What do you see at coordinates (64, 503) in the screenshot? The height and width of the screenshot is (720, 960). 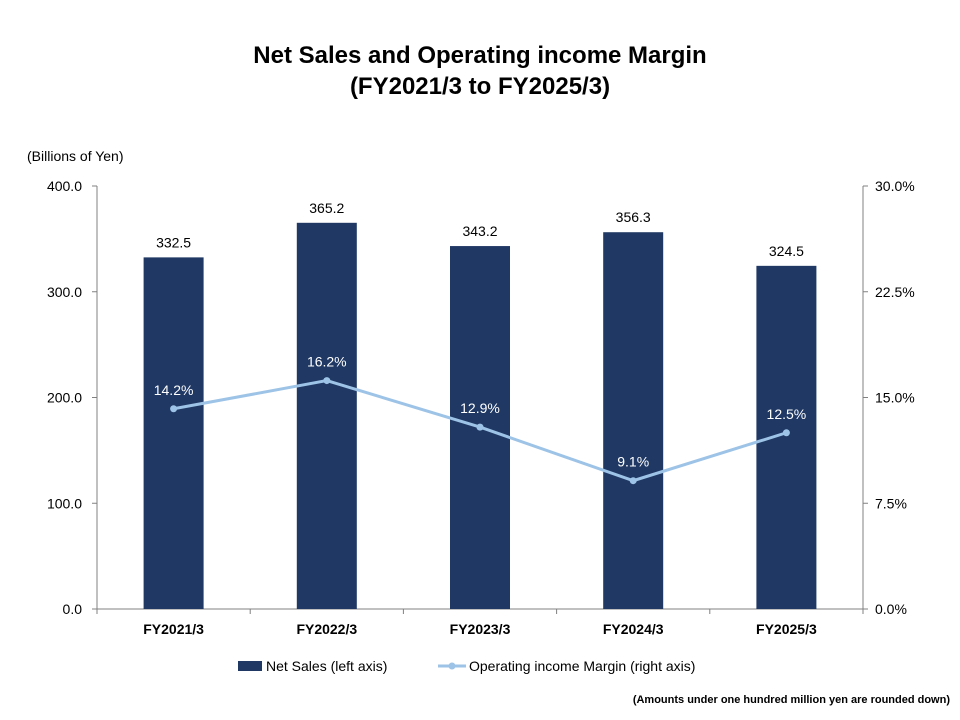 I see `left-axis-tick-label: 100.0` at bounding box center [64, 503].